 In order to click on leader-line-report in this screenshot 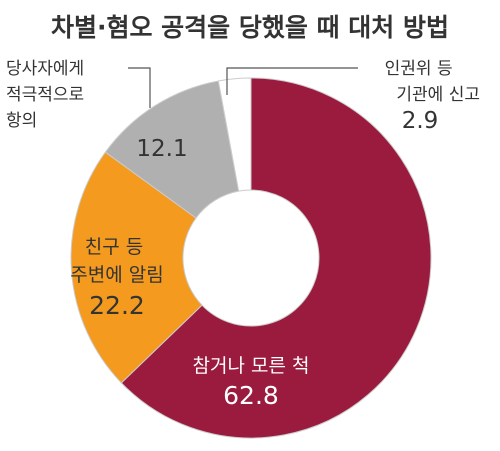, I will do `click(292, 81)`.